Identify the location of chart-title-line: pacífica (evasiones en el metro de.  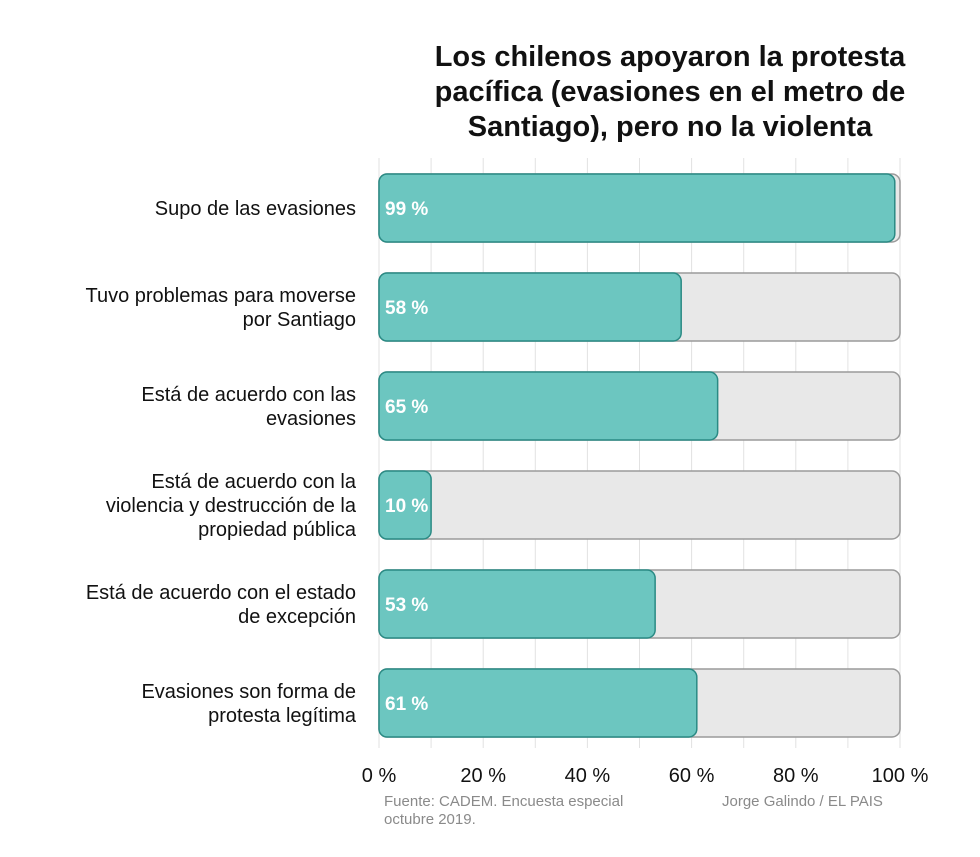
(670, 92).